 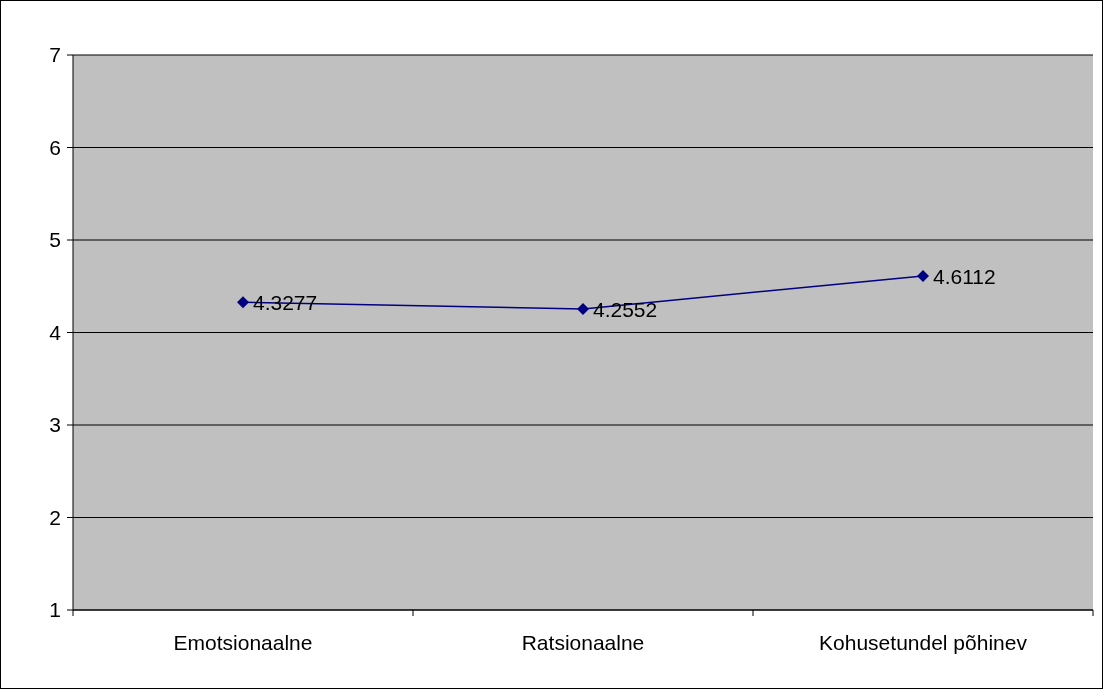 I want to click on y-tick-label: 3, so click(x=55, y=424).